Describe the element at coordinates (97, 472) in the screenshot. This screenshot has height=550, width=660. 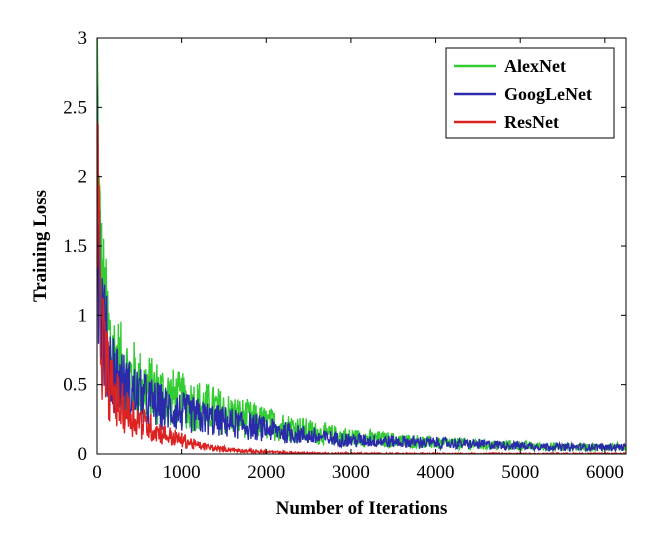
I see `x-tick-label: 0` at that location.